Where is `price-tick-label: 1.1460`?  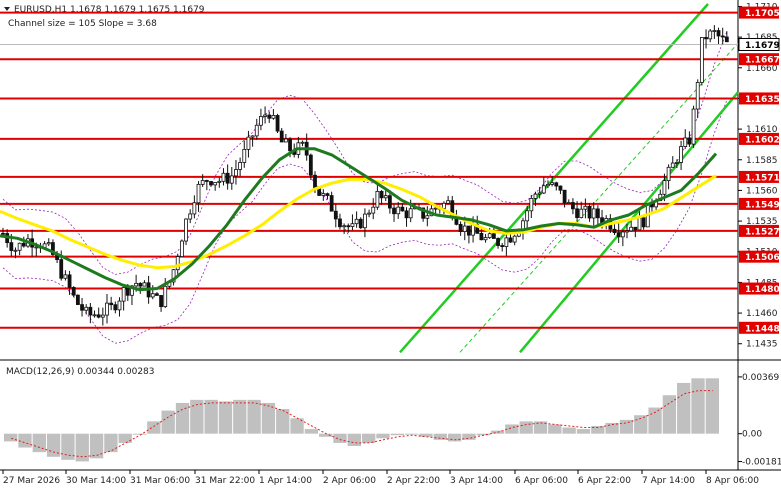 price-tick-label: 1.1460 is located at coordinates (762, 314).